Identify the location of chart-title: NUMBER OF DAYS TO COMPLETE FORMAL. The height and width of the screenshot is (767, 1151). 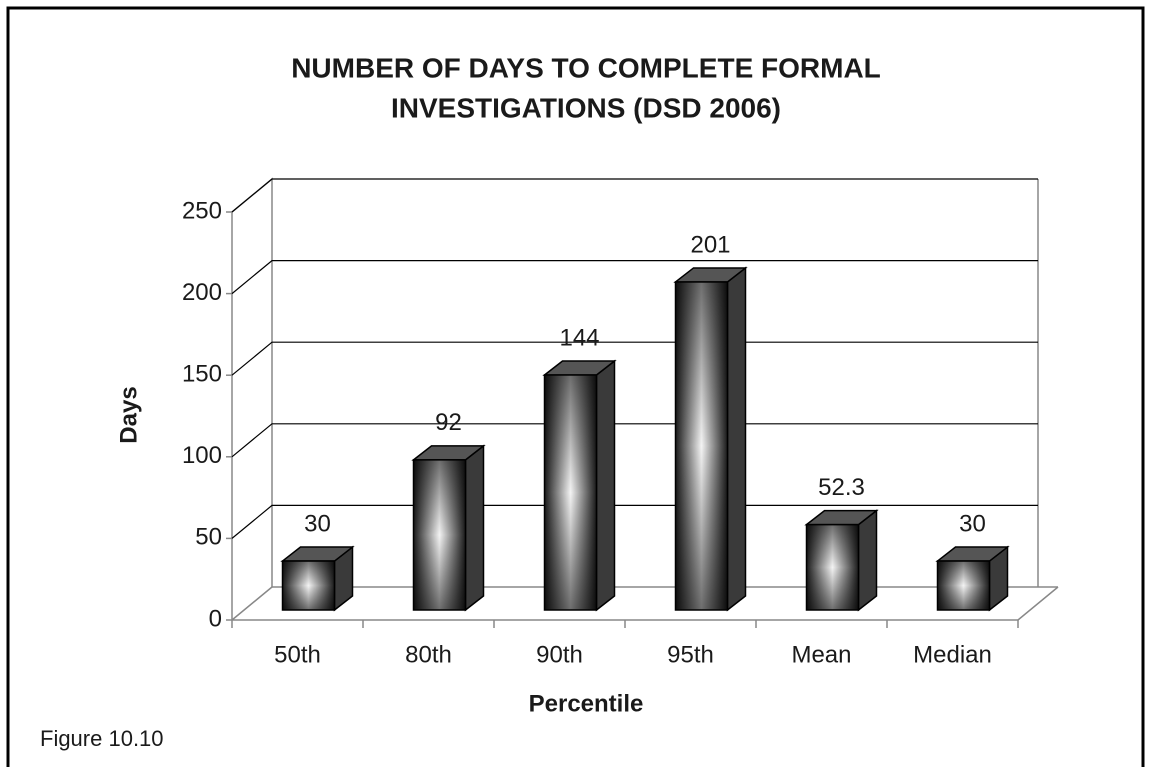
(586, 67).